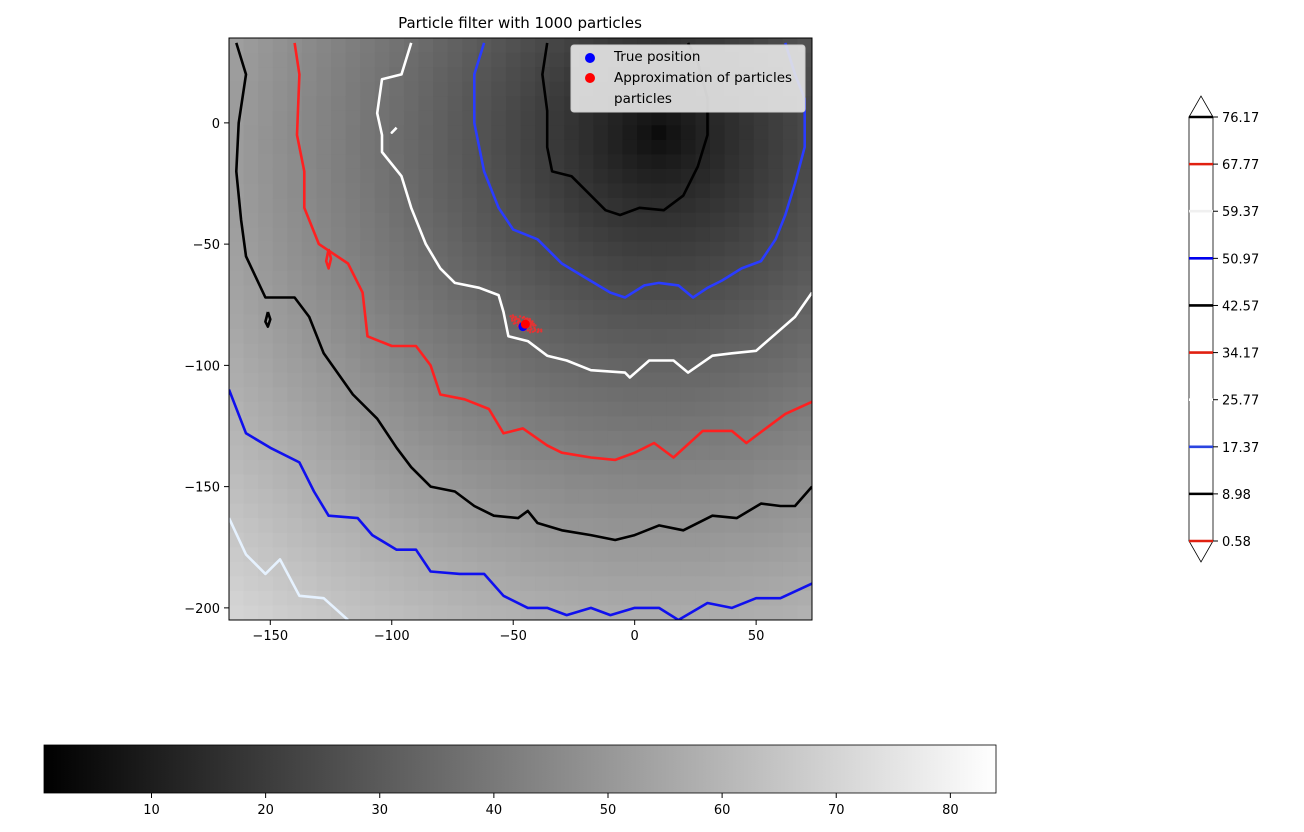 The width and height of the screenshot is (1304, 832). What do you see at coordinates (1240, 165) in the screenshot?
I see `contour-colorbar-label: 67.77` at bounding box center [1240, 165].